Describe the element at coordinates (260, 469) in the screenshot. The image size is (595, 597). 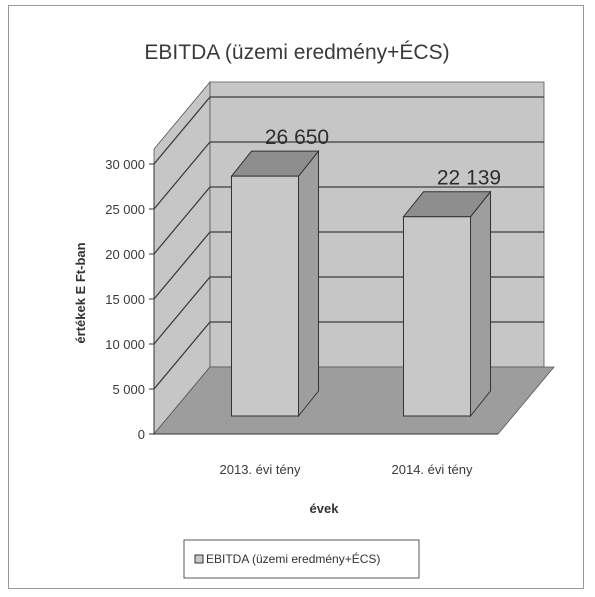
I see `x-tick-label: 2013. évi tény` at that location.